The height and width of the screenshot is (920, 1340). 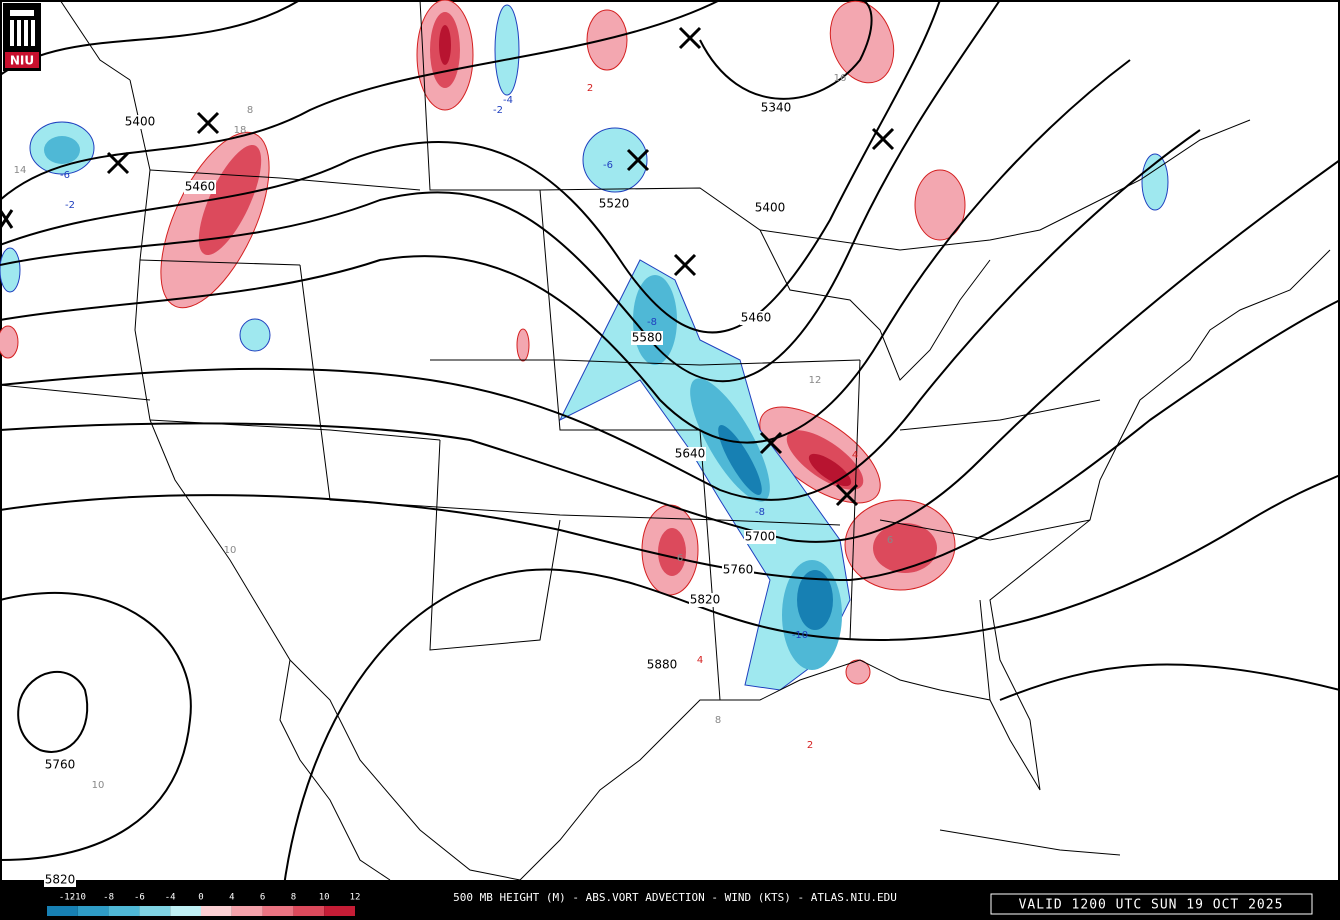 What do you see at coordinates (204, 904) in the screenshot?
I see `legend: -12-10 -8 -6 -4 0 4 6 8 10 12` at bounding box center [204, 904].